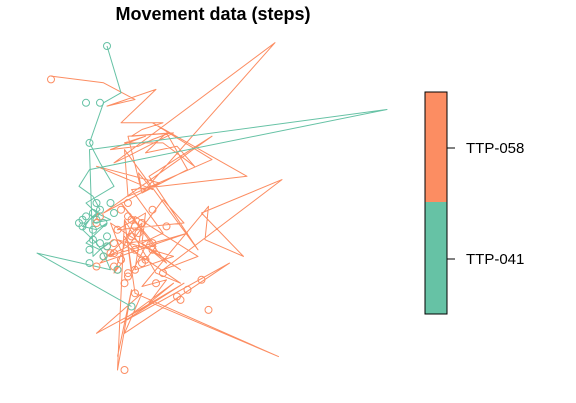 This screenshot has width=576, height=403. I want to click on colorbar-legend: TTP-058 TTP-041, so click(474, 203).